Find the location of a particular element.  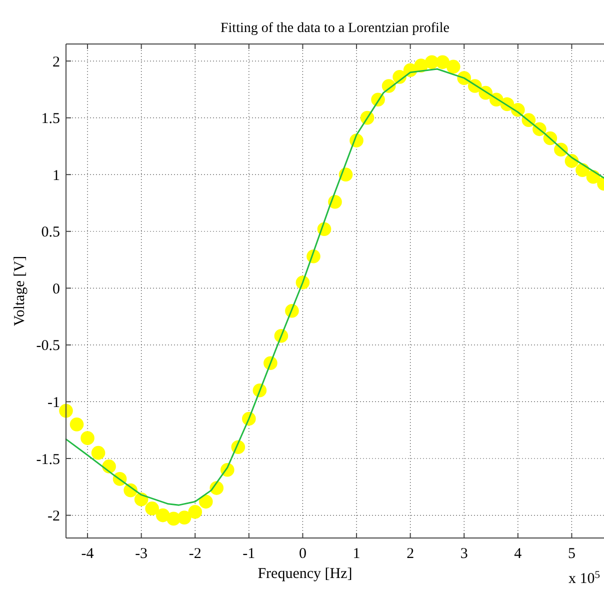

x-tick-label: 4 is located at coordinates (518, 554).